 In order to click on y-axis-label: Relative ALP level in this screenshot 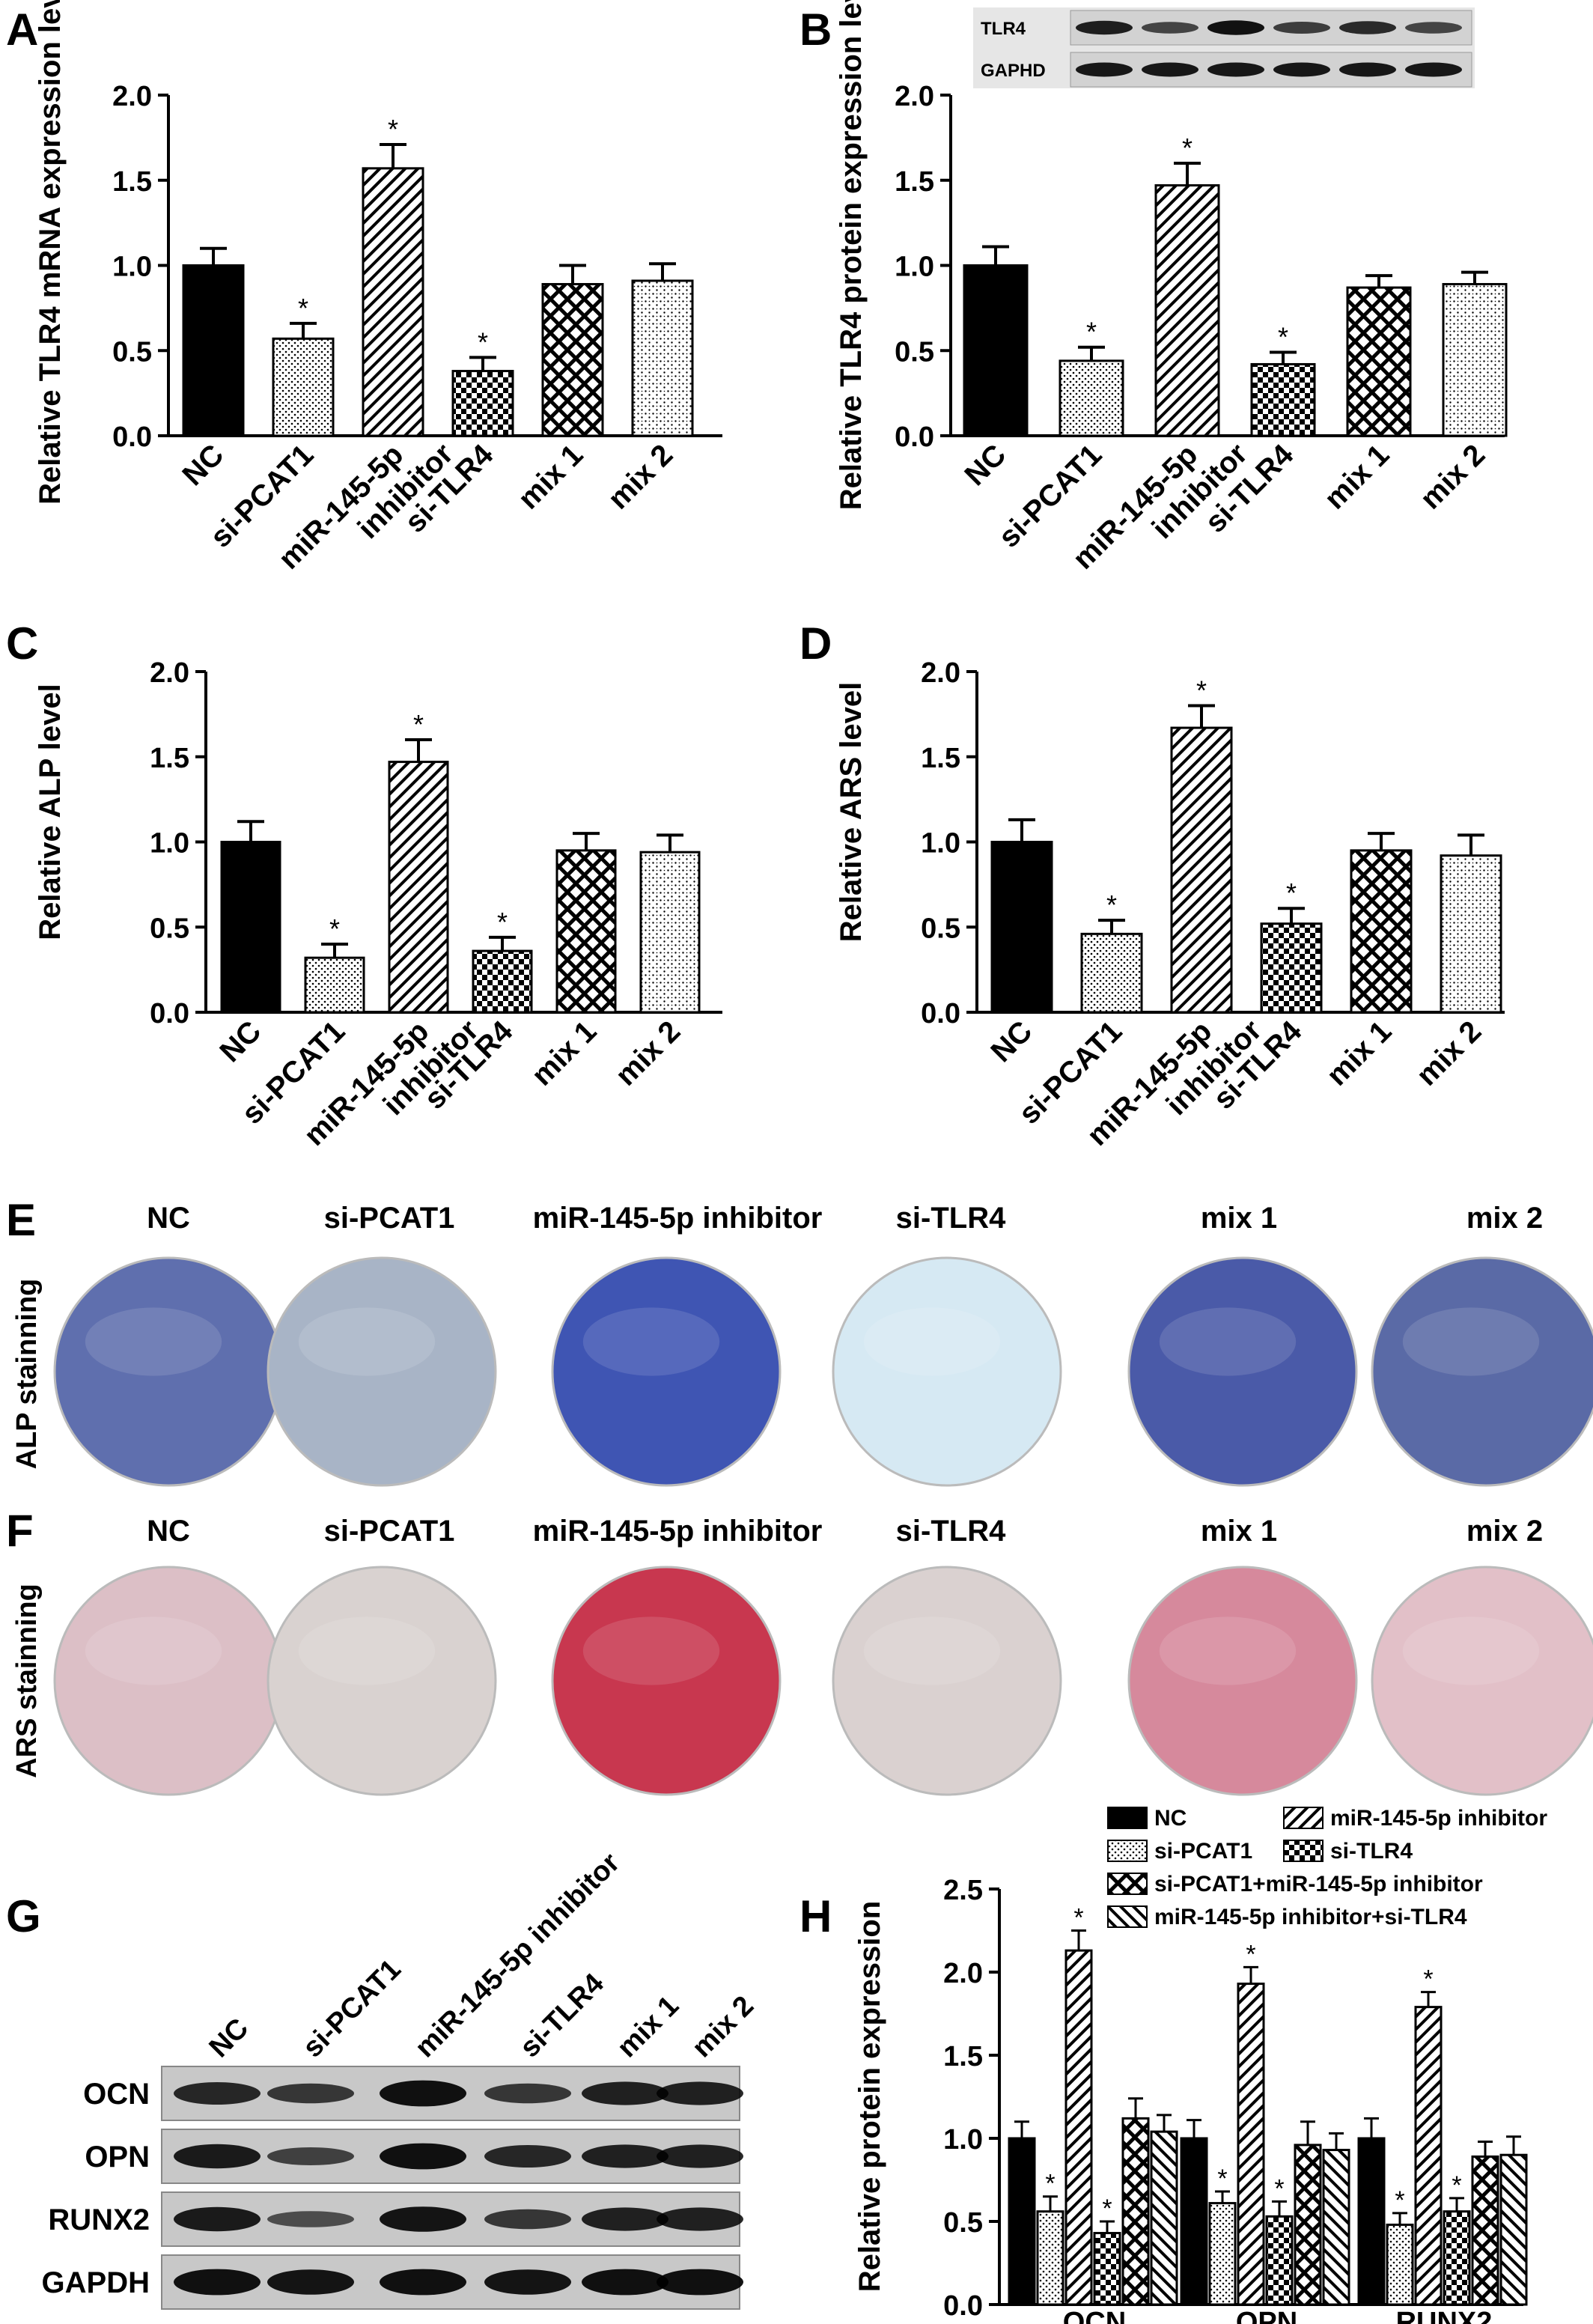, I will do `click(50, 812)`.